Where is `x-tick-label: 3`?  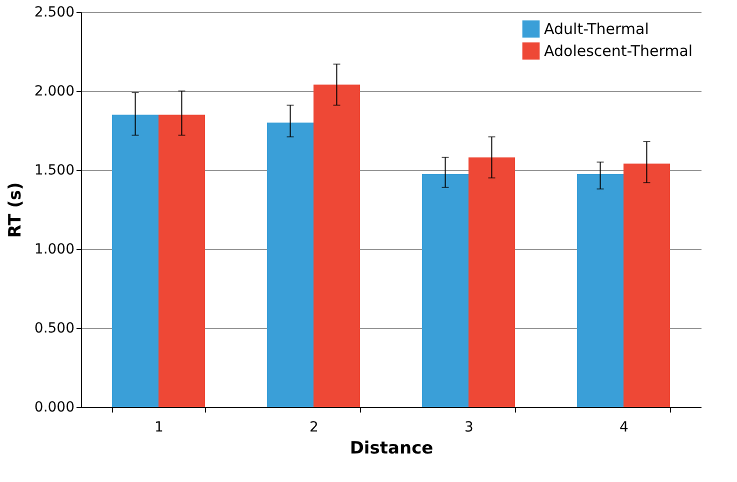 x-tick-label: 3 is located at coordinates (469, 428).